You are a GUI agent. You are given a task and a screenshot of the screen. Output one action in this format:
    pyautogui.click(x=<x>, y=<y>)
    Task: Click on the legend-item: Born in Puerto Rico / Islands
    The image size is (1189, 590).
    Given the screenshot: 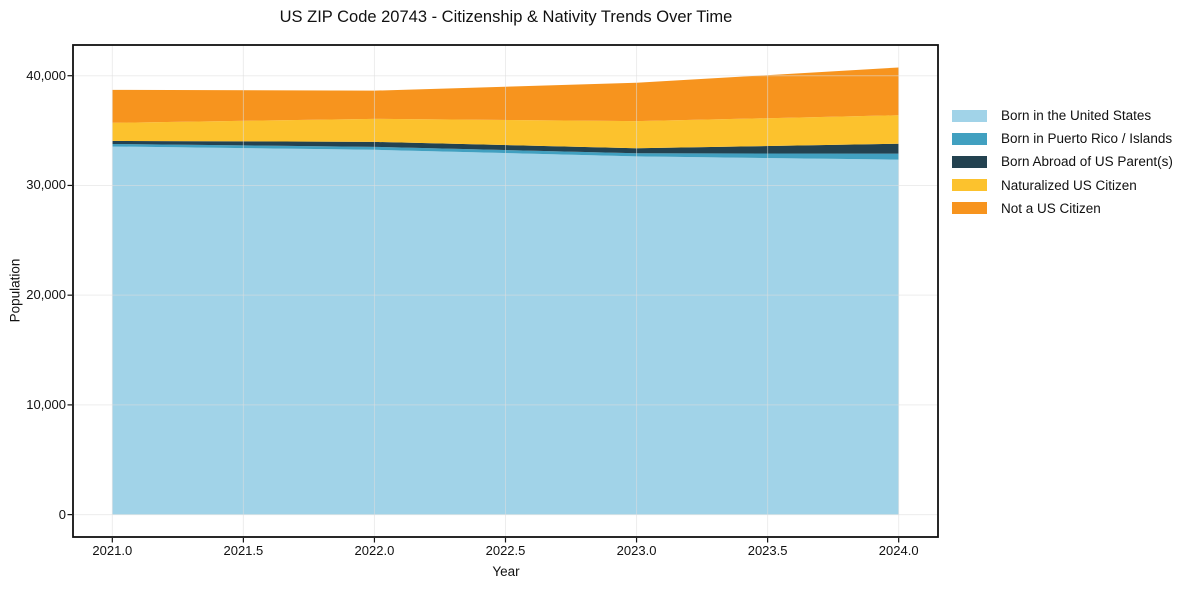 What is the action you would take?
    pyautogui.click(x=1062, y=138)
    